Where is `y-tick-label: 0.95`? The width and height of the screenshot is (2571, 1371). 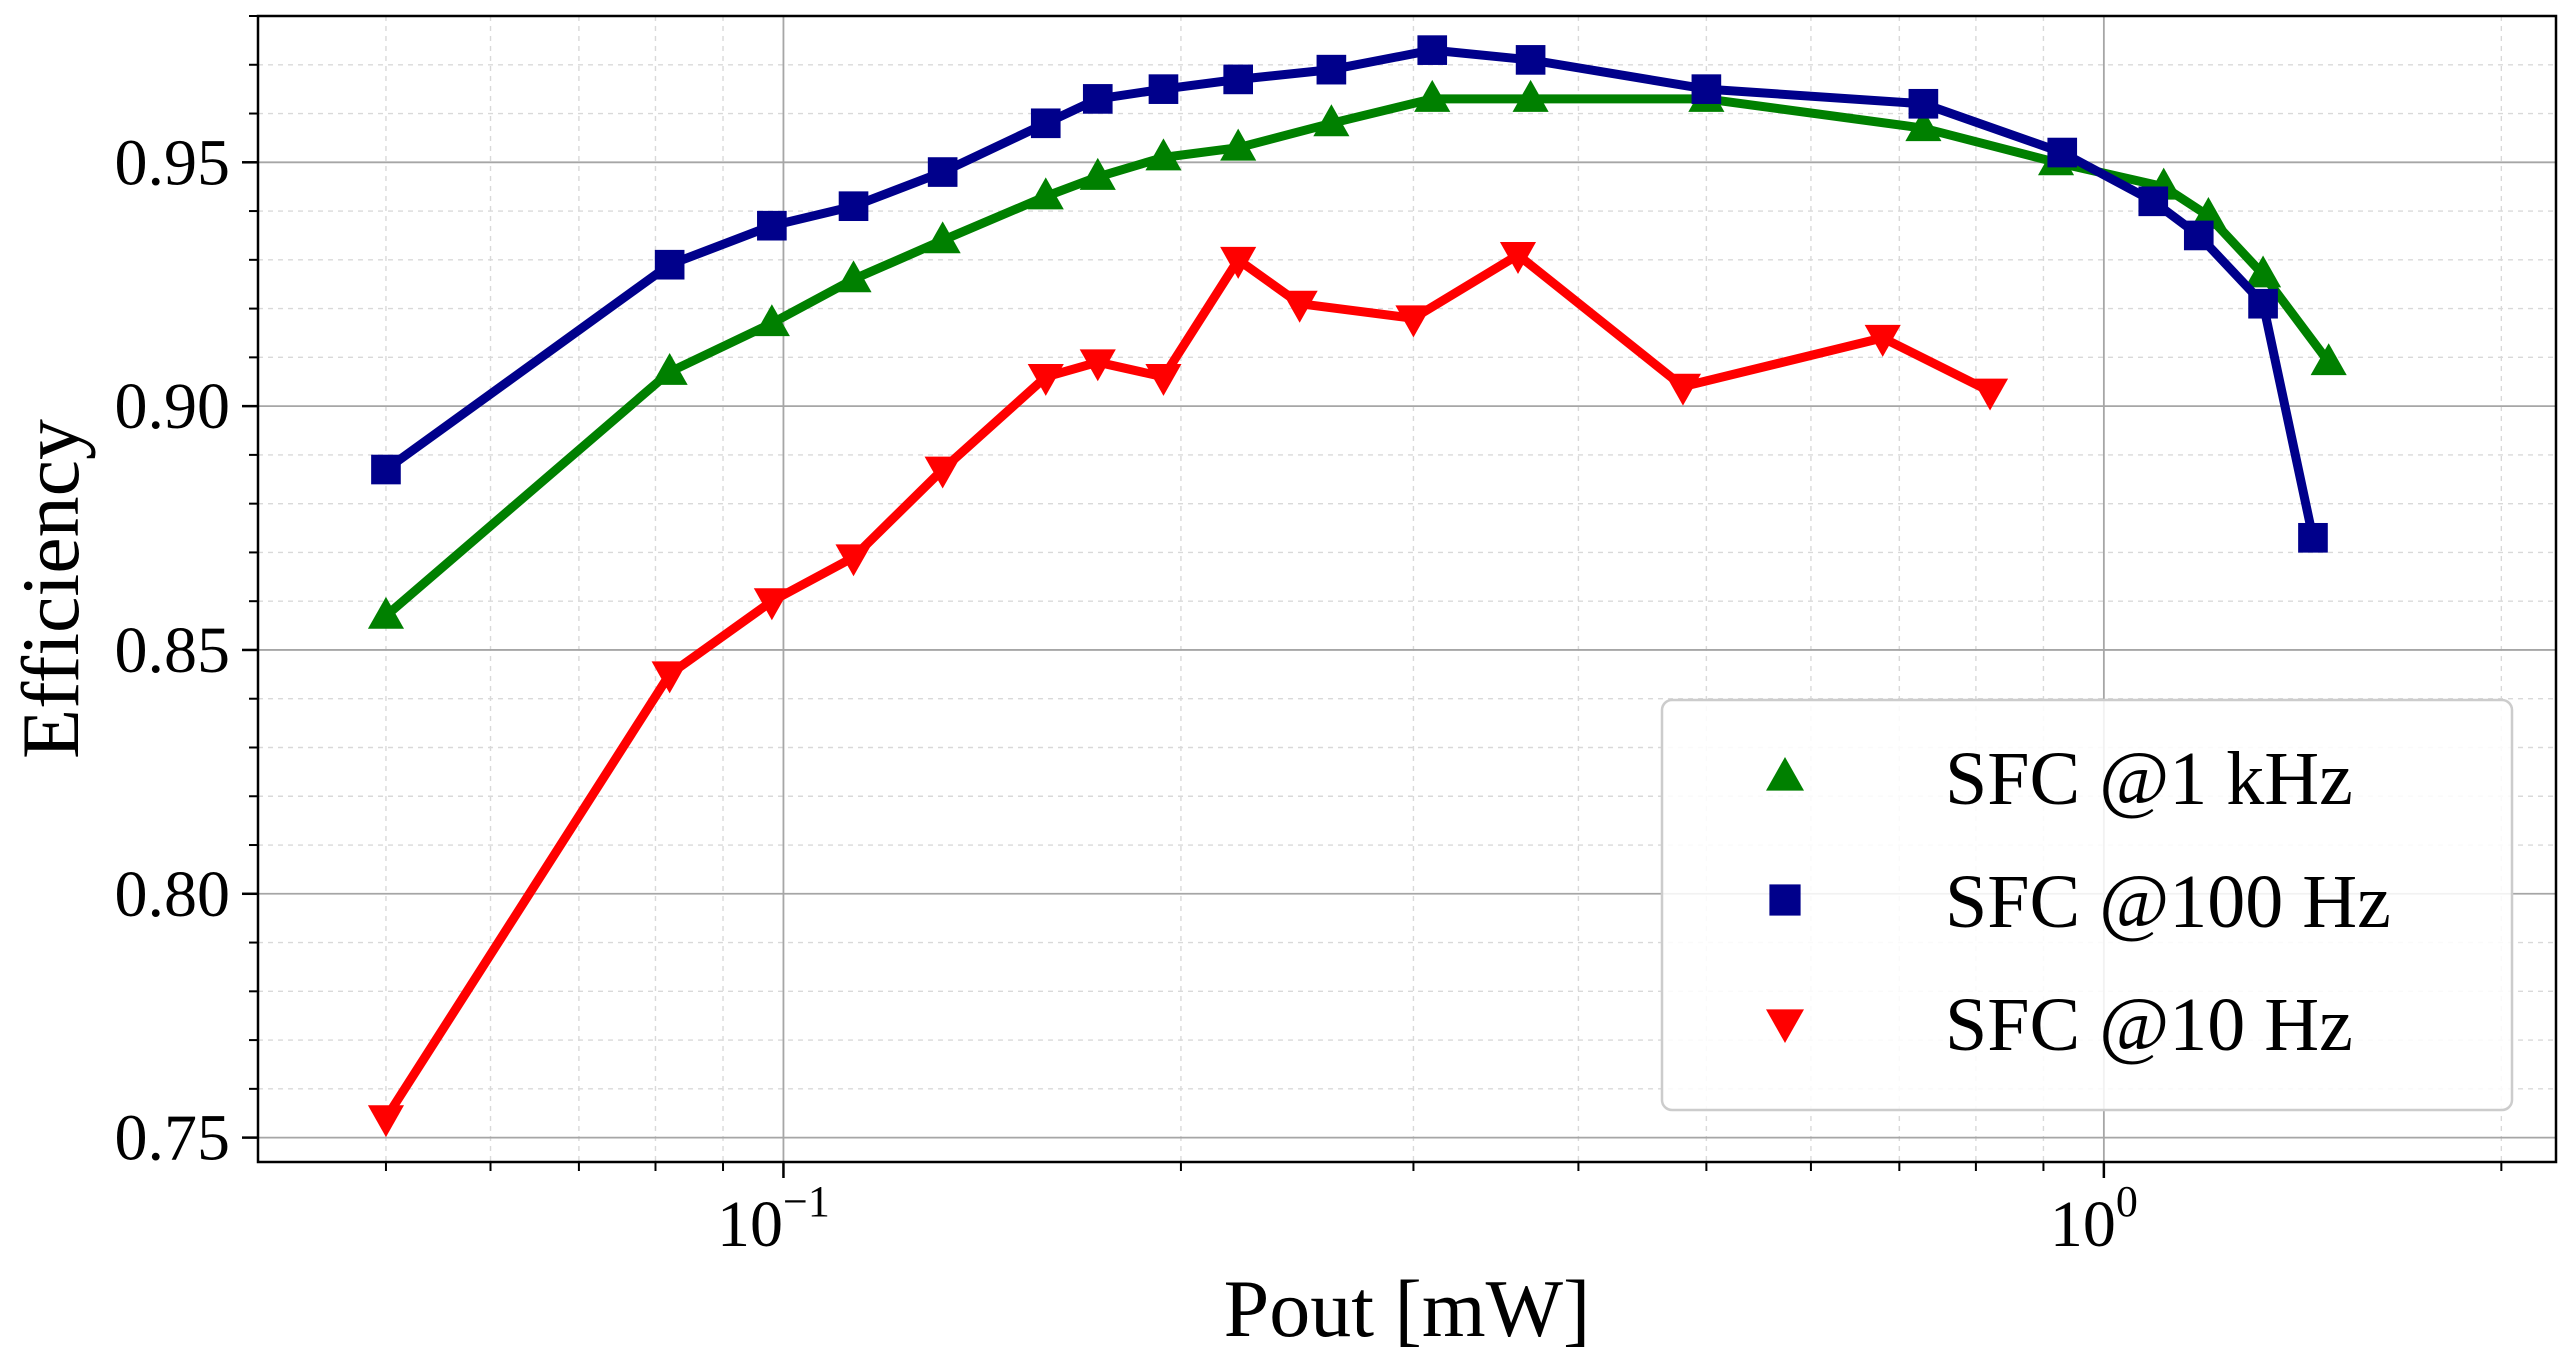
y-tick-label: 0.95 is located at coordinates (173, 162).